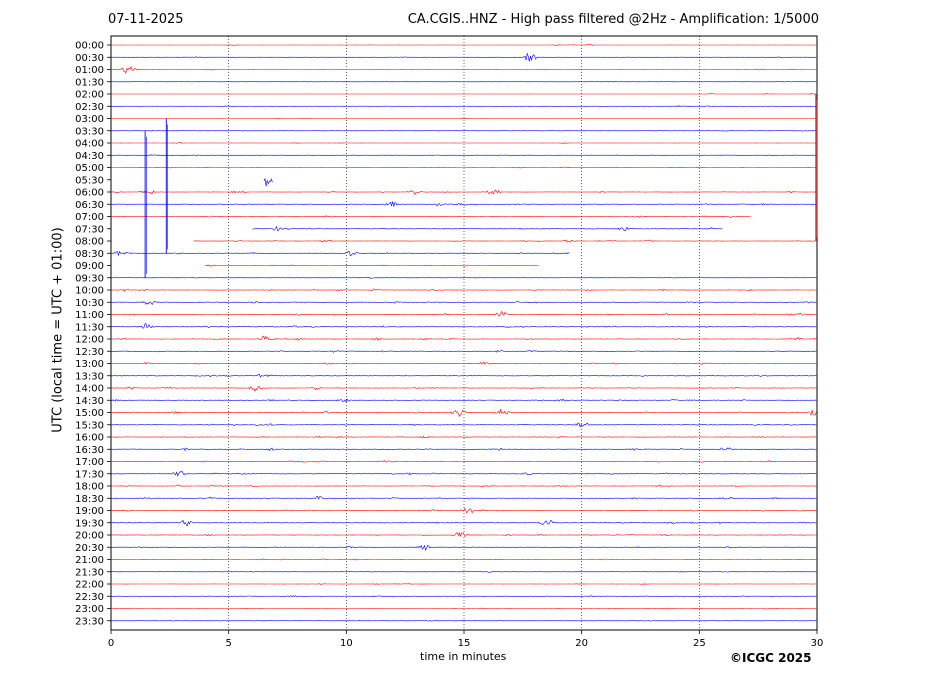  I want to click on y-tick-label: 08:00, so click(89, 242).